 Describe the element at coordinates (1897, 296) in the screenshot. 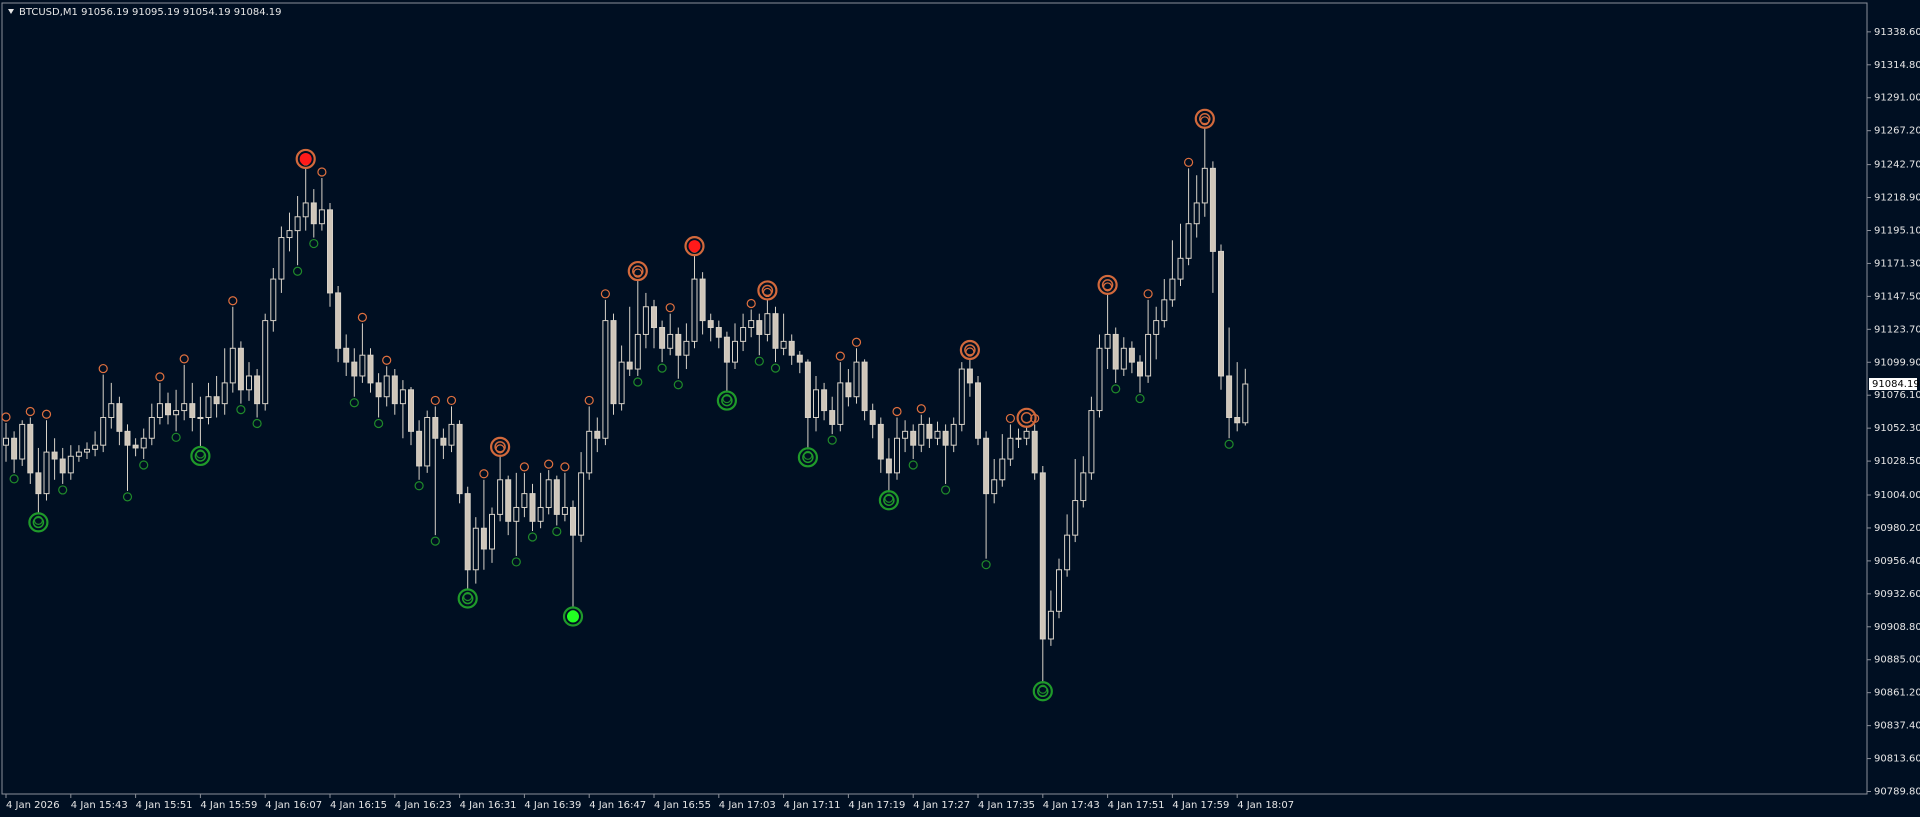

I see `y-tick-label: 91147.50` at that location.